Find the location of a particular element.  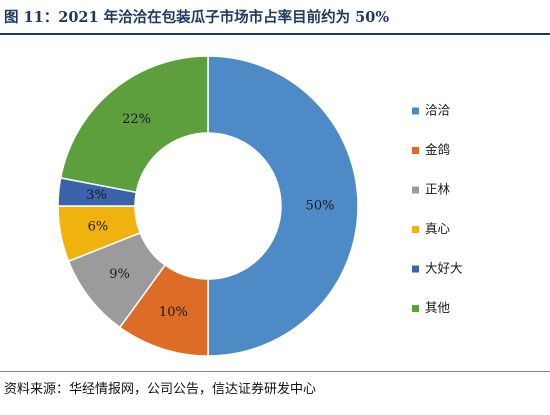

legend-label-4: 大好大 is located at coordinates (444, 268).